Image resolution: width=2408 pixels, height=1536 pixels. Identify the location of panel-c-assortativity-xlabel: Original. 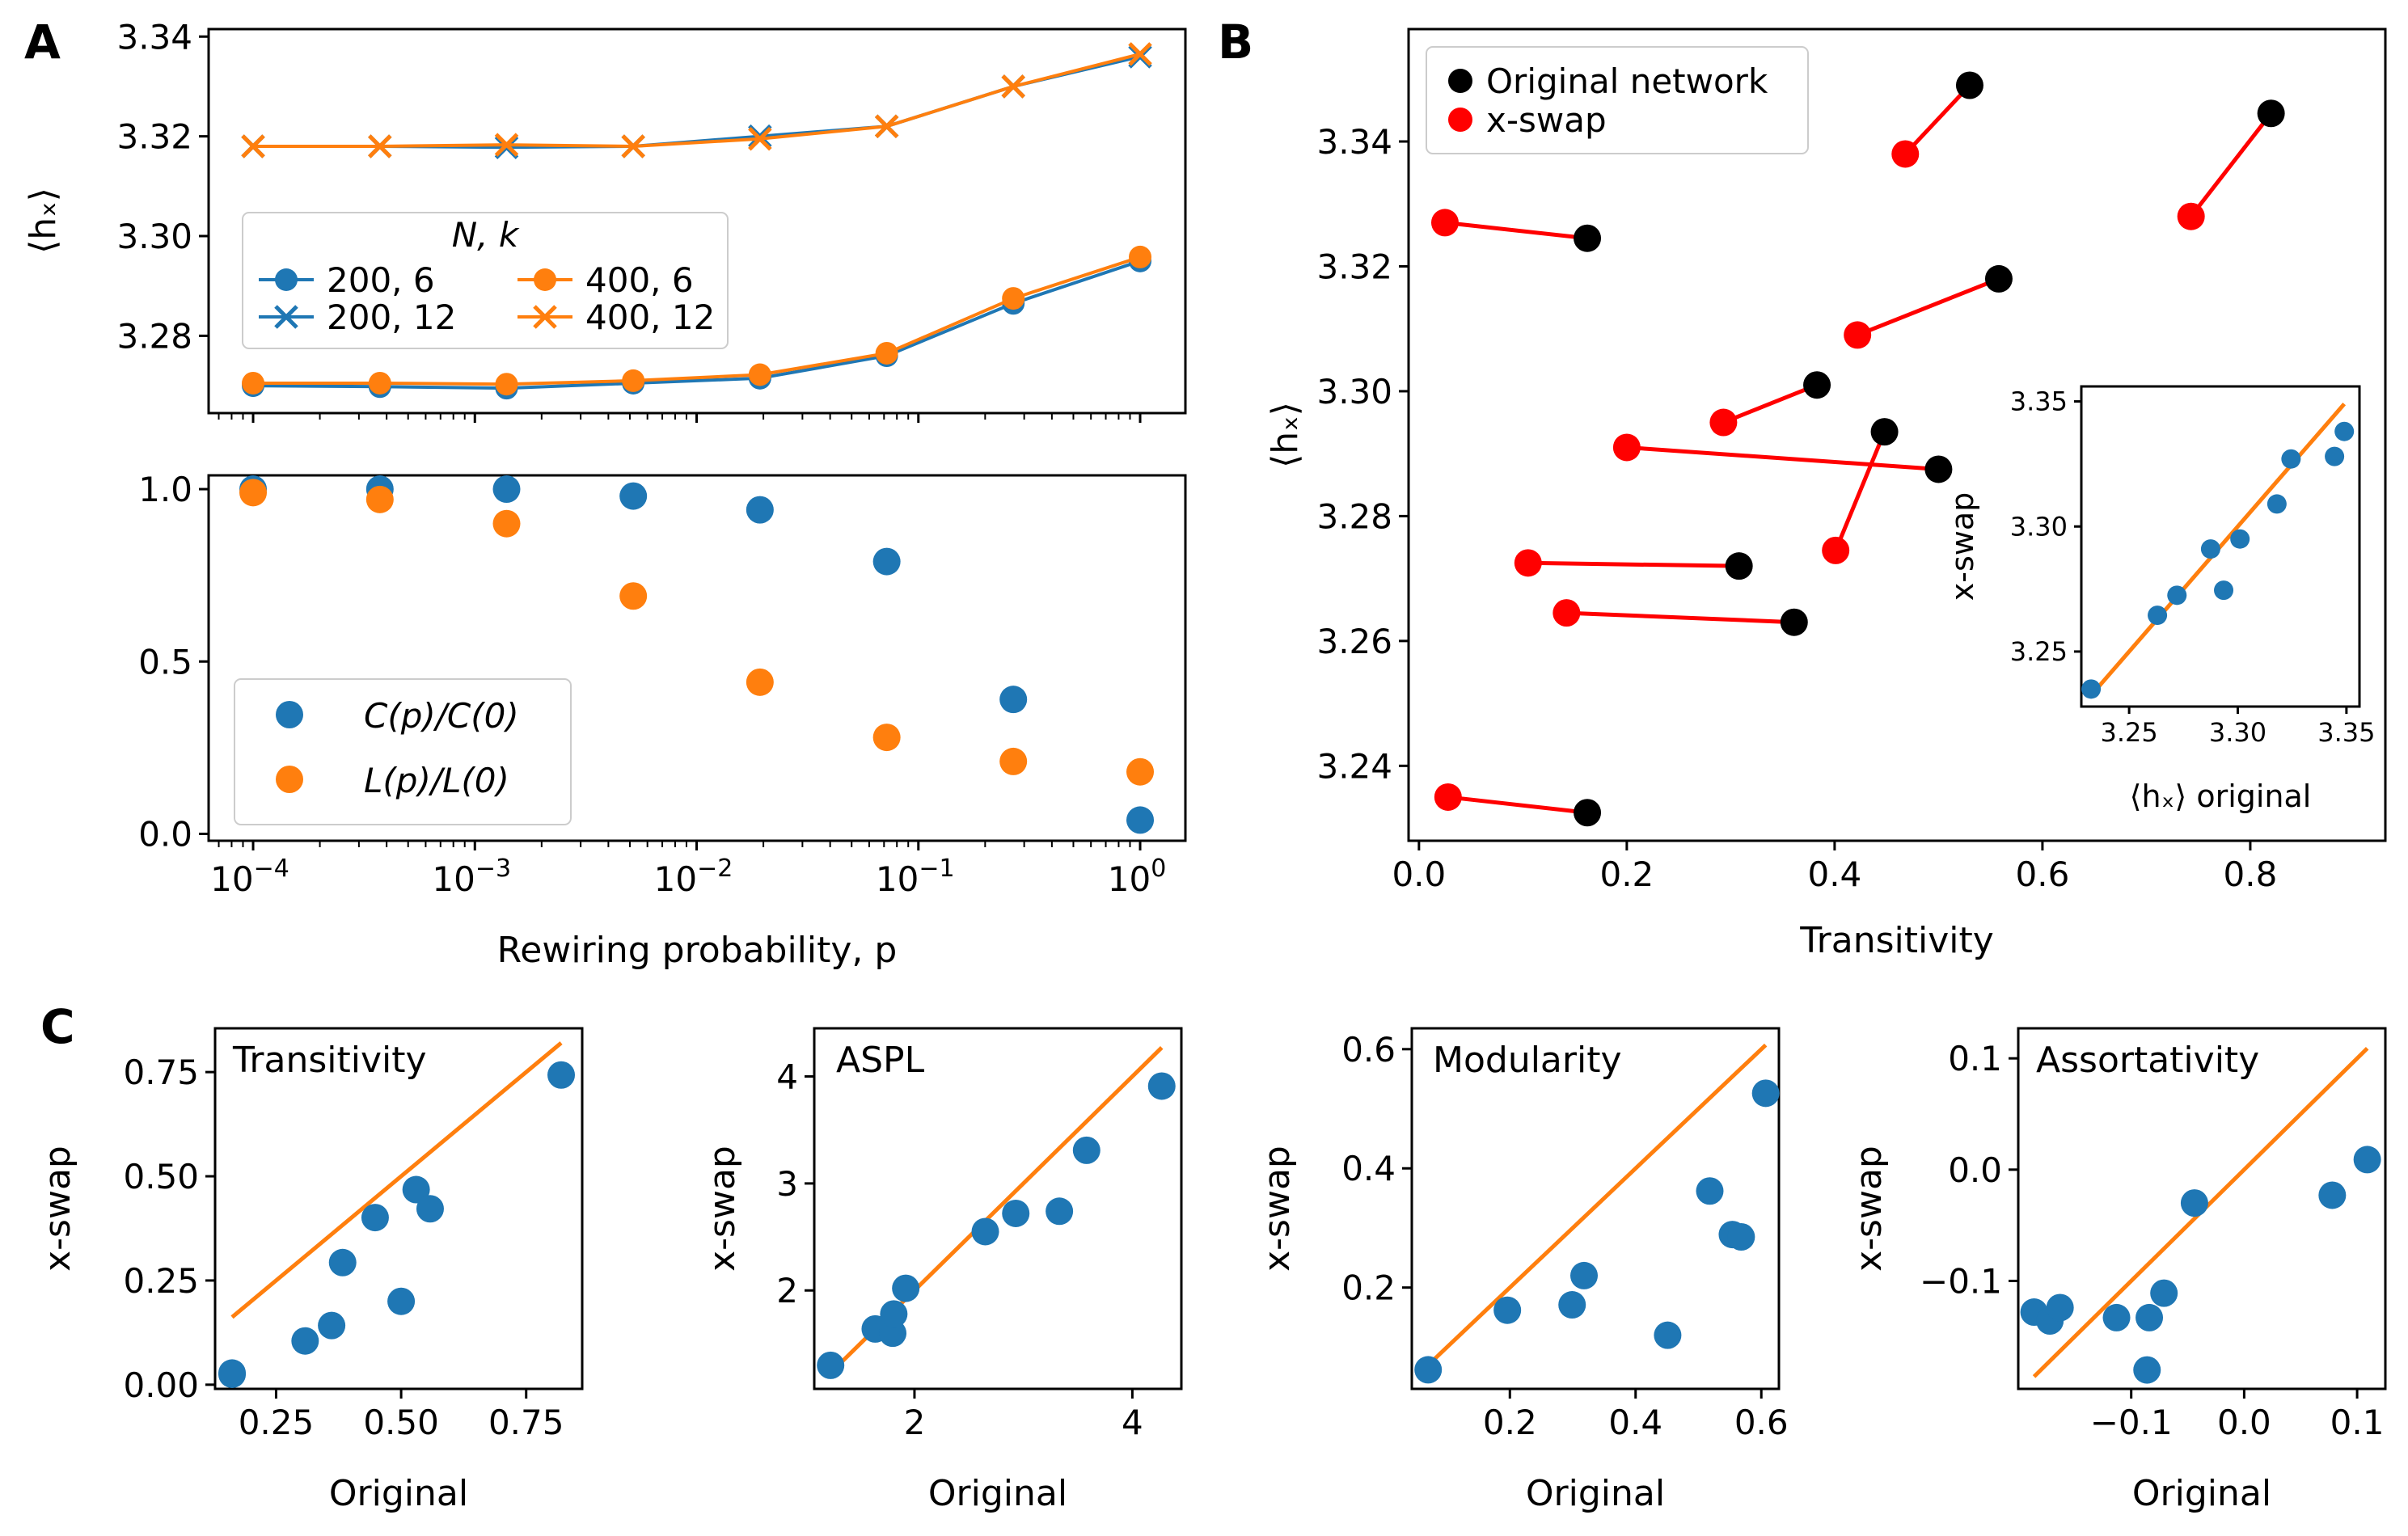
(2201, 1493).